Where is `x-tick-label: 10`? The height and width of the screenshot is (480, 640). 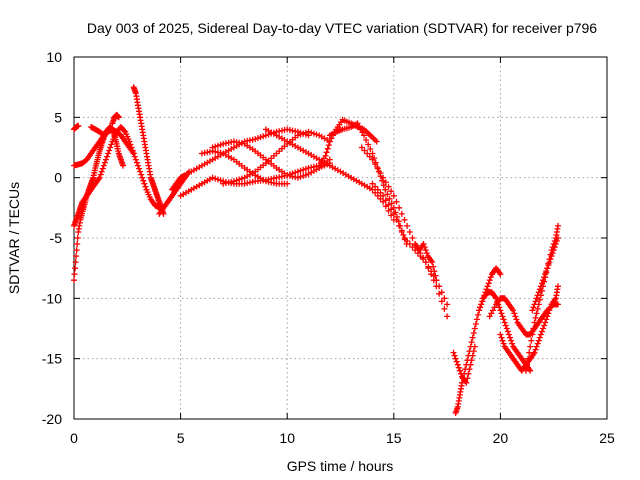
x-tick-label: 10 is located at coordinates (287, 438).